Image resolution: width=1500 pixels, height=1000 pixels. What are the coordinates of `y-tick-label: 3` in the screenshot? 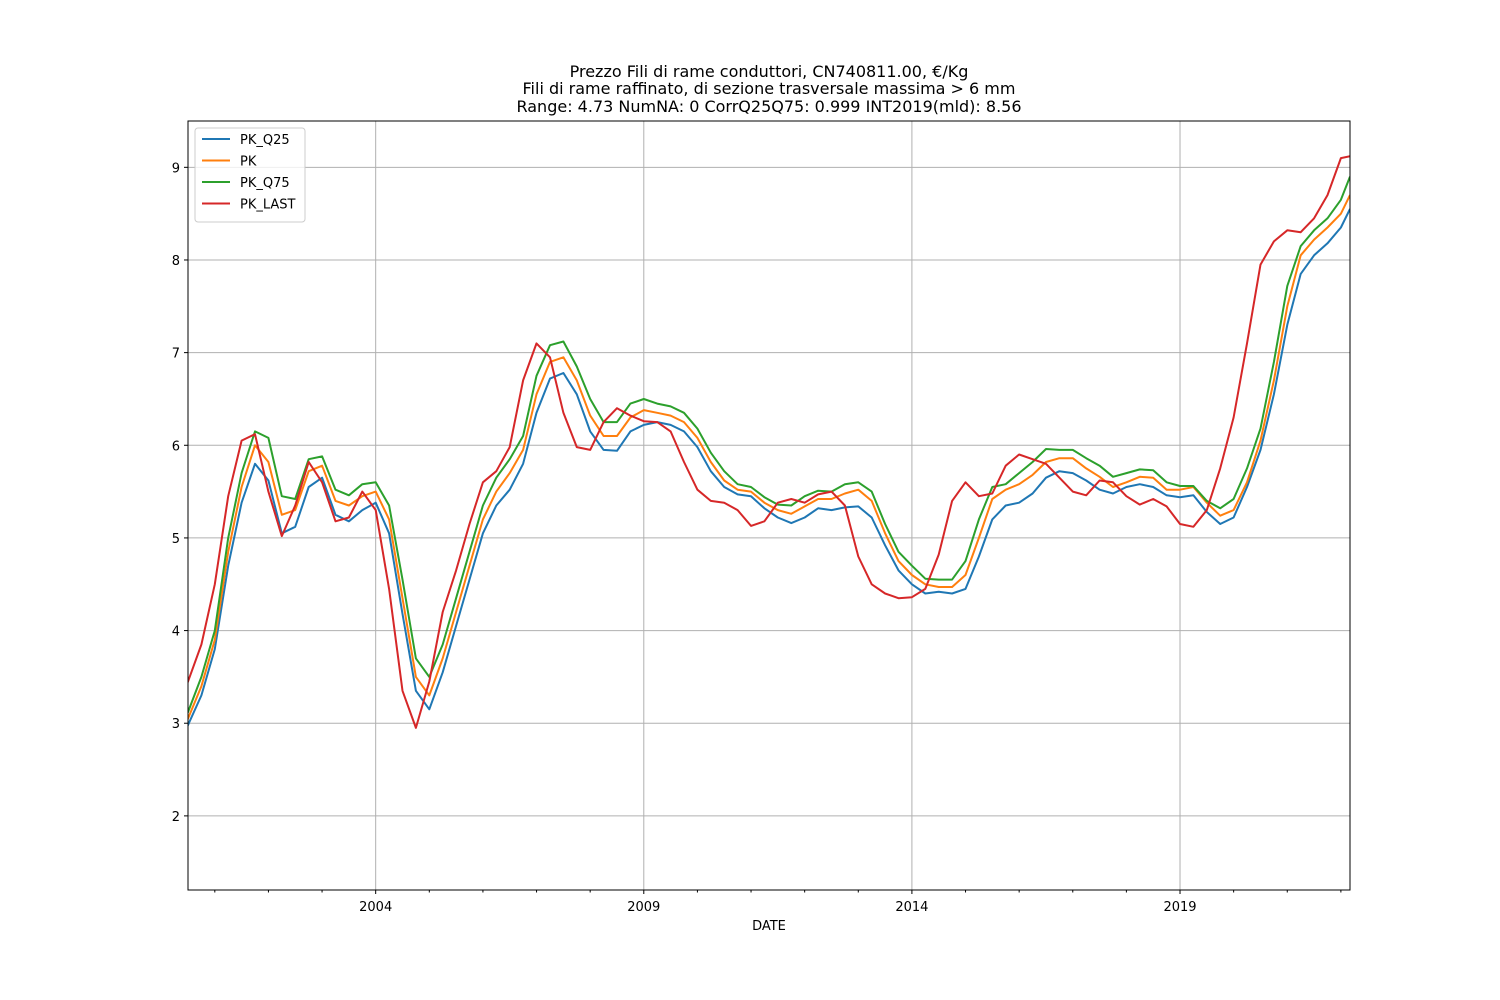 It's located at (176, 724).